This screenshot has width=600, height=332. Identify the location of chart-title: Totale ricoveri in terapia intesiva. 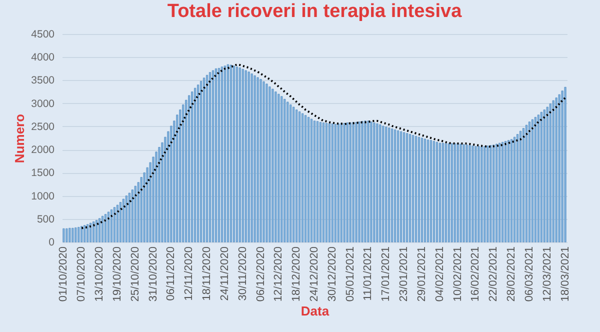
(314, 11).